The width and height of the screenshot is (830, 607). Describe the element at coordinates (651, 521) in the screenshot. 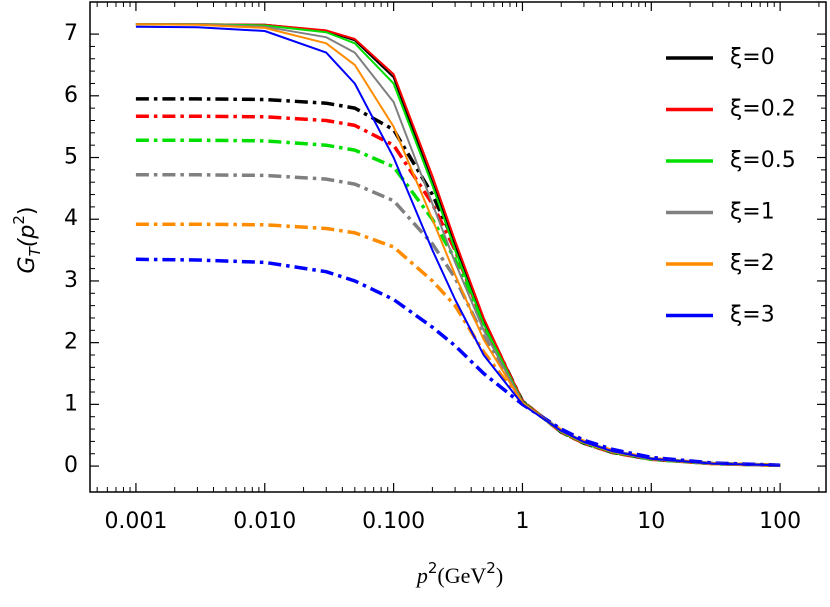

I see `x-tick-label: 10` at that location.